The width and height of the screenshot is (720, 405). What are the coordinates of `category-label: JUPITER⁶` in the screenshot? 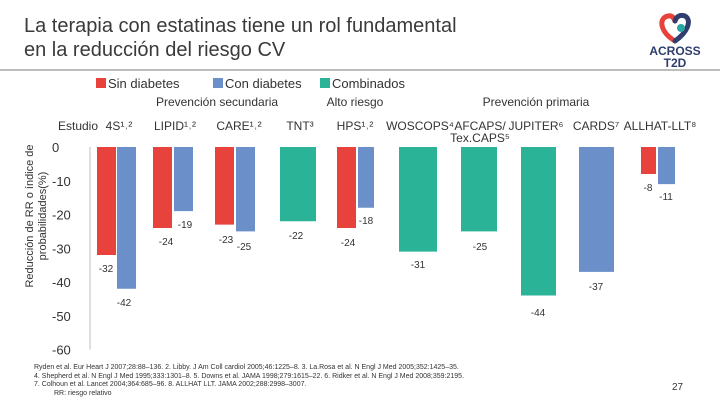 It's located at (536, 126).